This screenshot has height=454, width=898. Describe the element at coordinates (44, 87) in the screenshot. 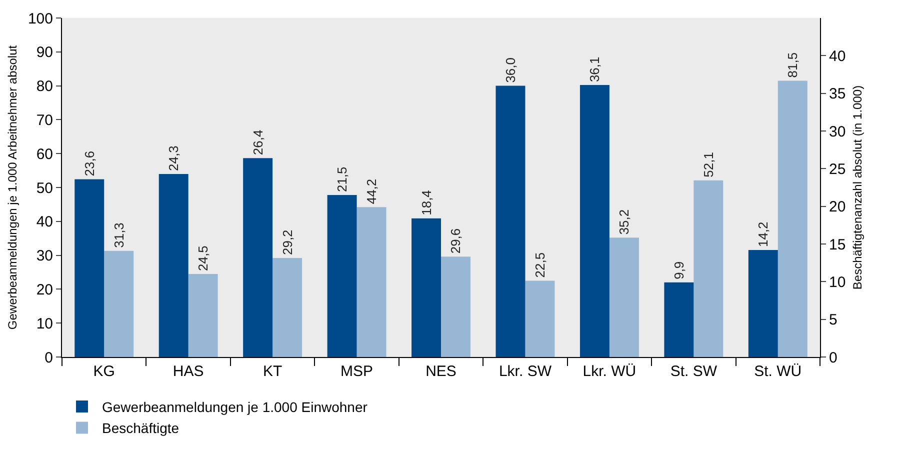

I see `y-tick-label: 80` at that location.